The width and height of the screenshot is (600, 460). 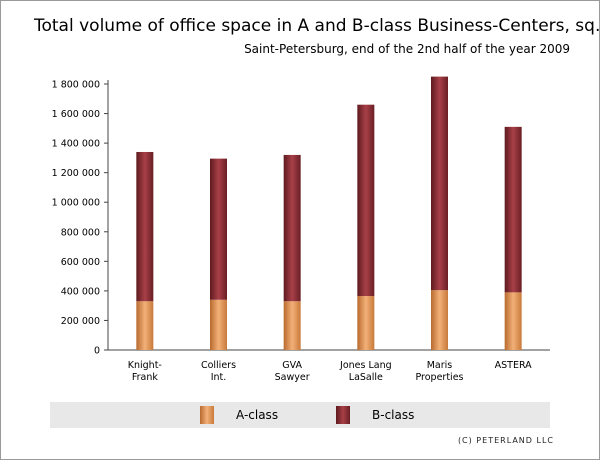 What do you see at coordinates (145, 377) in the screenshot?
I see `x-tick-label: Frank` at bounding box center [145, 377].